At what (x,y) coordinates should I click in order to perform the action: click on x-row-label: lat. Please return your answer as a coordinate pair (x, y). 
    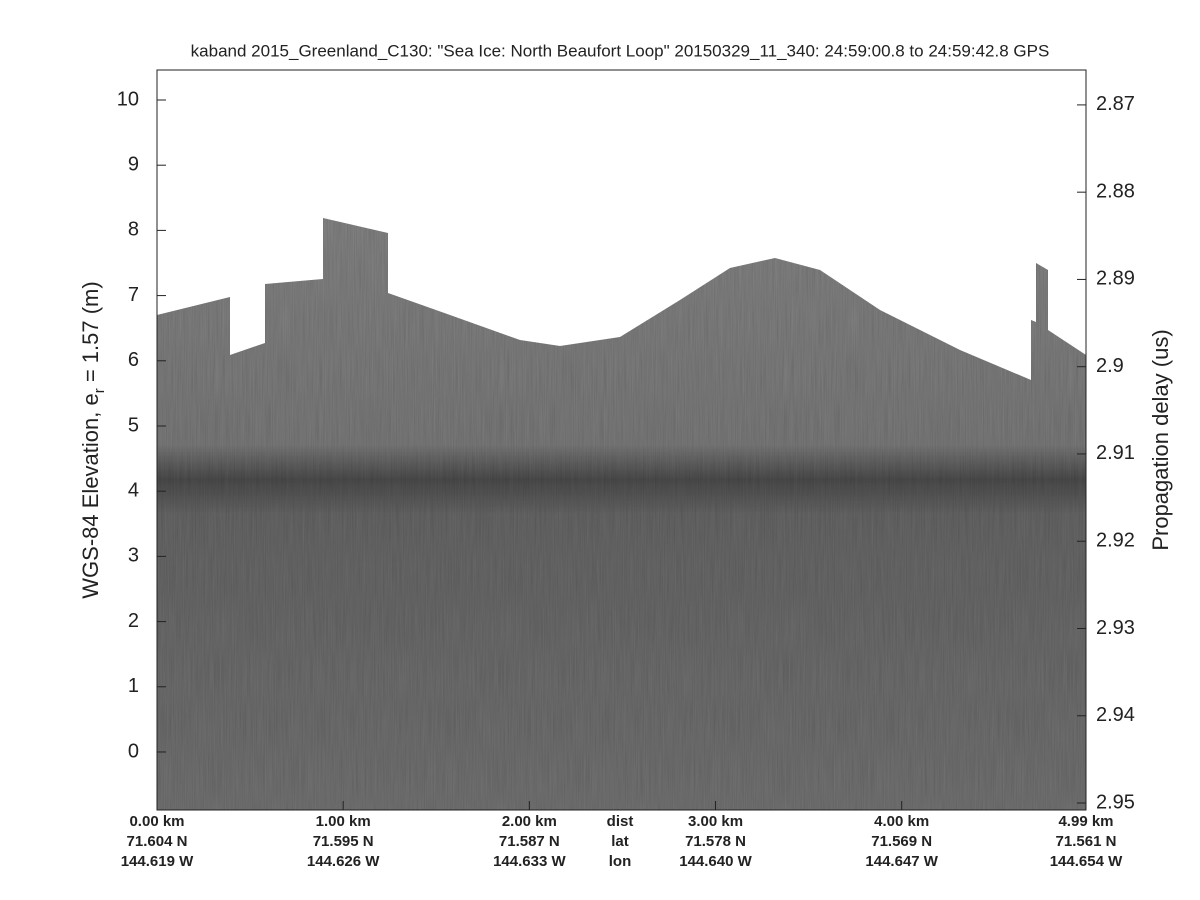
    Looking at the image, I should click on (620, 841).